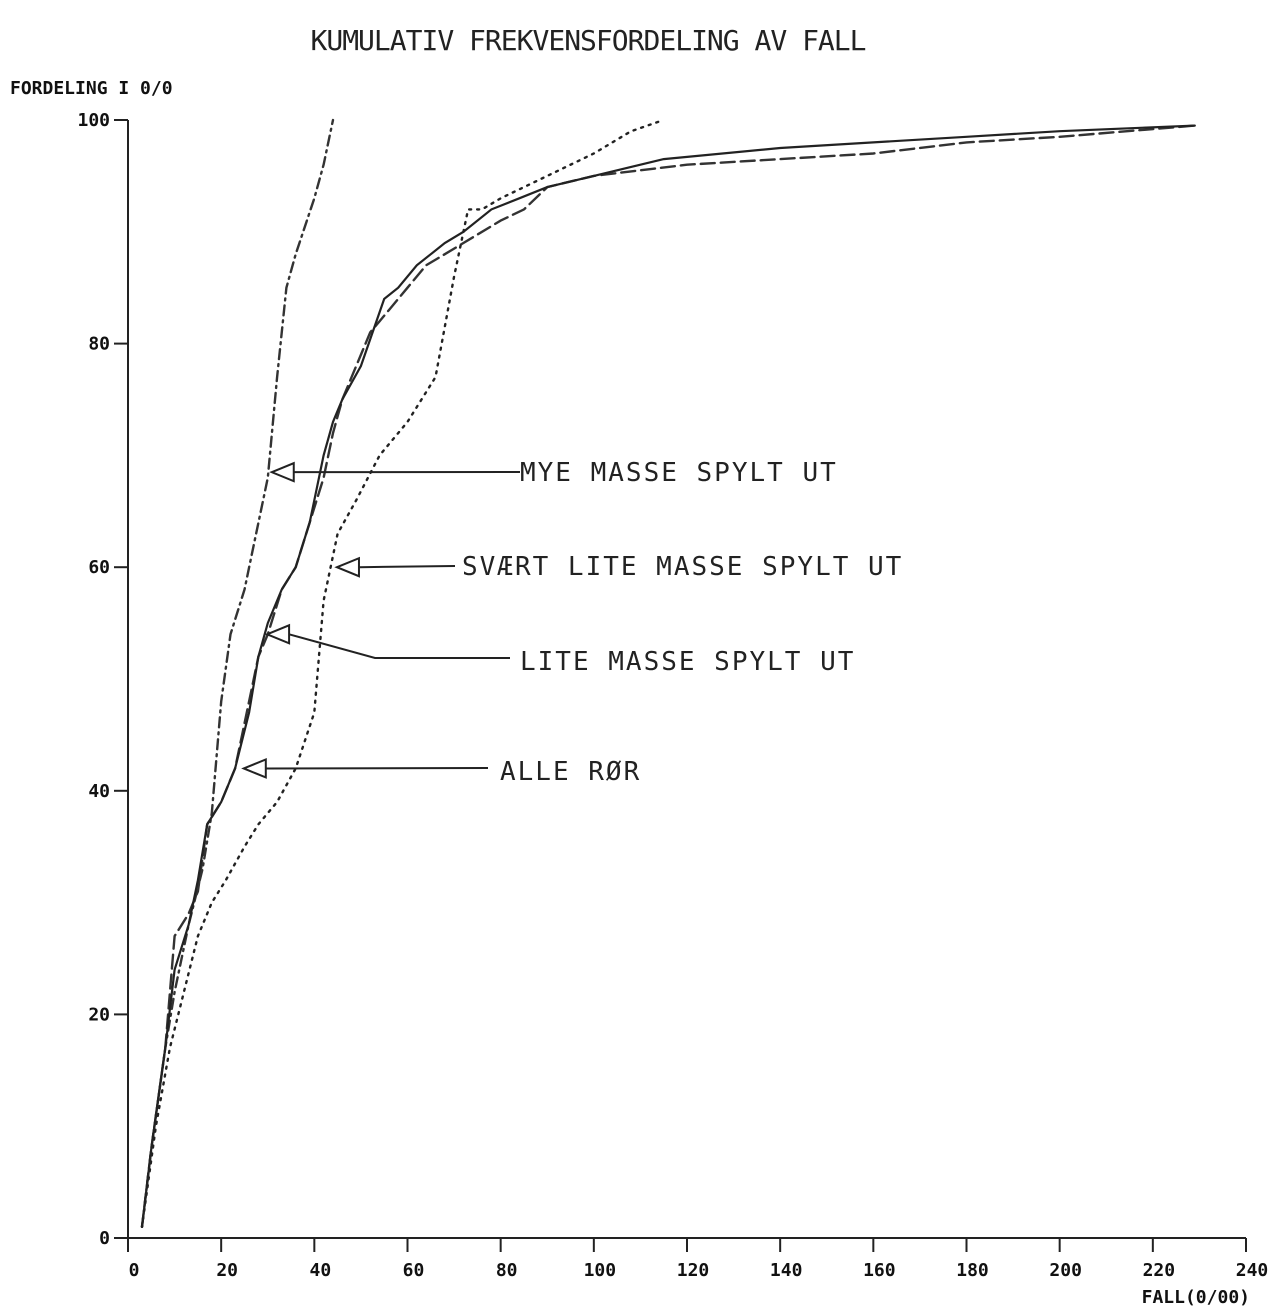  Describe the element at coordinates (237, 673) in the screenshot. I see `series-line-dashdot` at that location.